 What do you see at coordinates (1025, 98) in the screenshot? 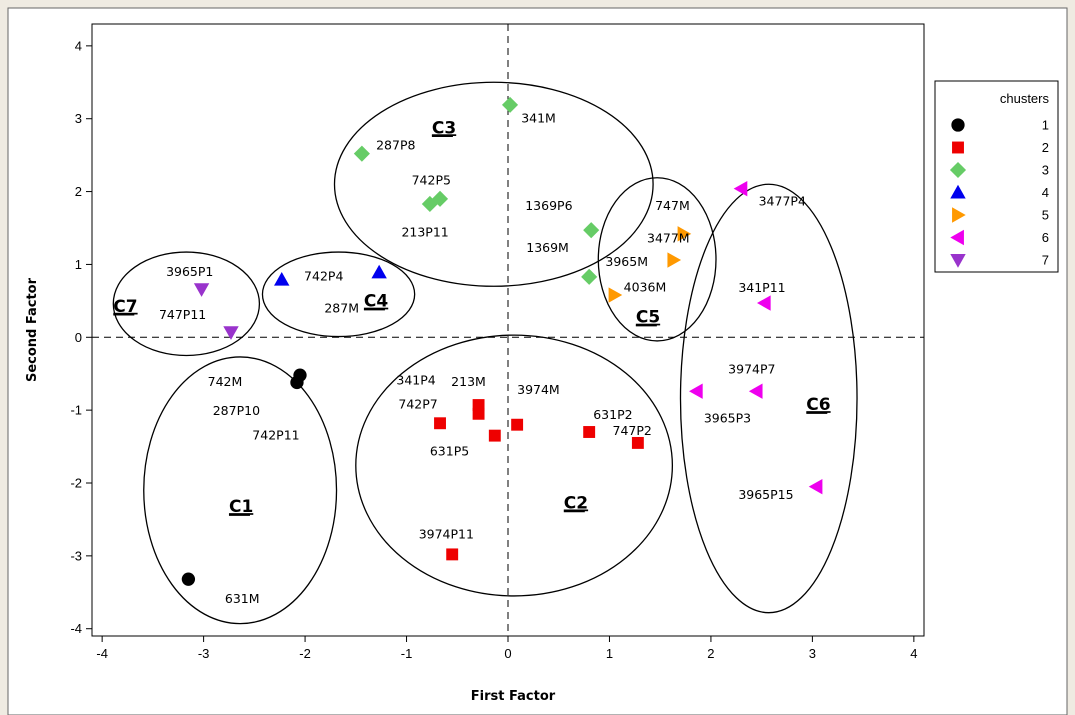
I see `legend-title: chusters` at bounding box center [1025, 98].